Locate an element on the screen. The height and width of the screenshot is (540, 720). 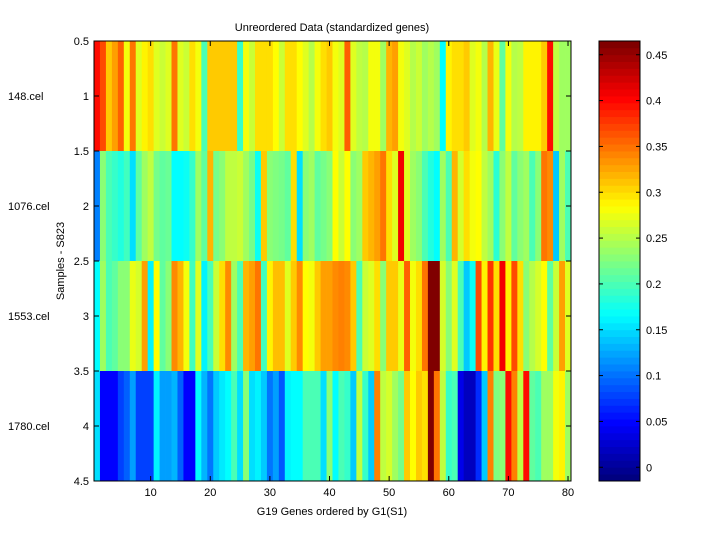
colorbar-tick-label: 0.25 is located at coordinates (656, 239).